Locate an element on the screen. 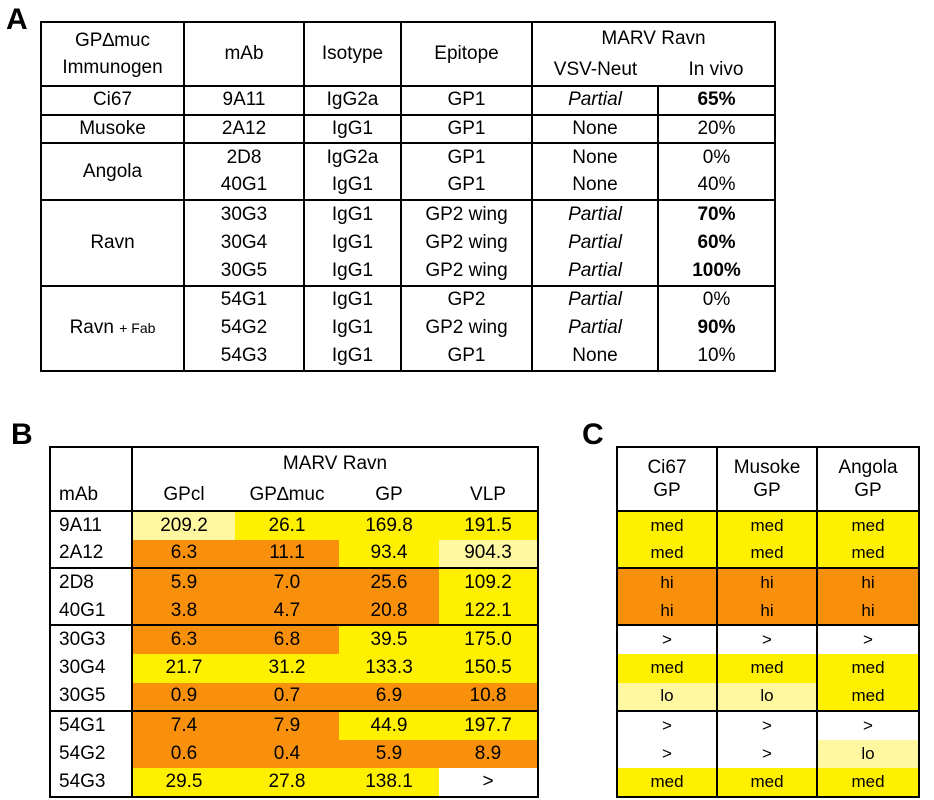 The height and width of the screenshot is (800, 934). value-cell: 31.2 is located at coordinates (287, 668).